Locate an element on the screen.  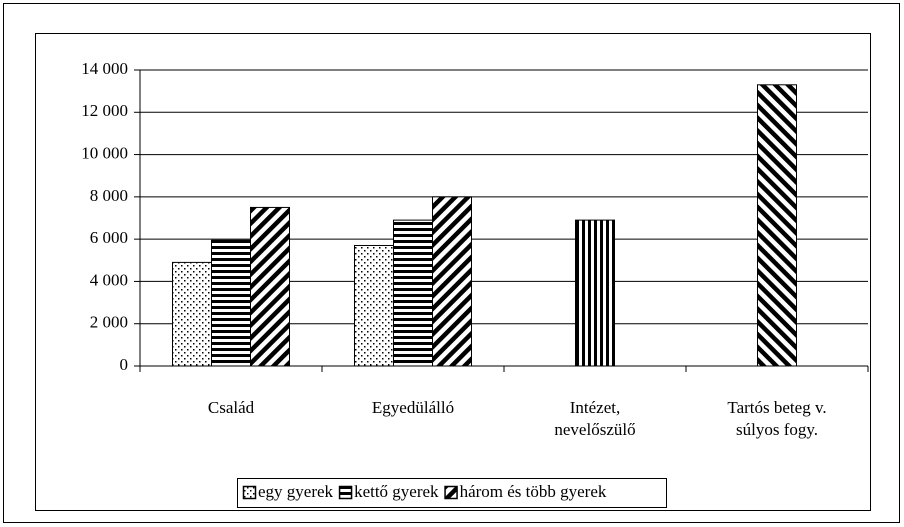
y-tick-label: 12 000 is located at coordinates (104, 110).